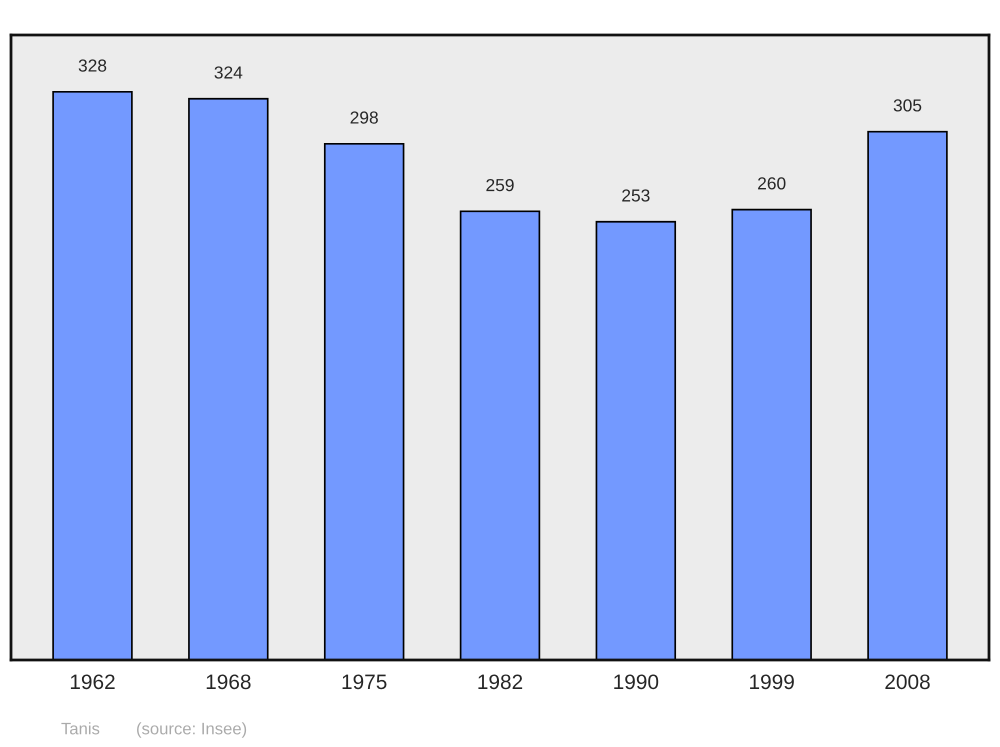 This screenshot has width=1000, height=747. Describe the element at coordinates (772, 682) in the screenshot. I see `x-tick-label: 1999` at that location.